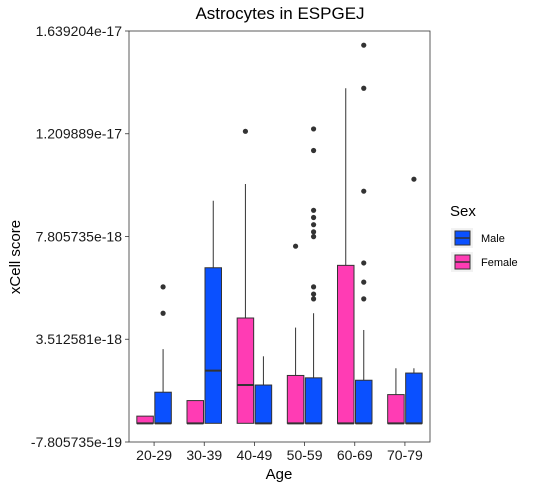 The image size is (536, 489). What do you see at coordinates (279, 474) in the screenshot?
I see `x-axis-title: Age` at bounding box center [279, 474].